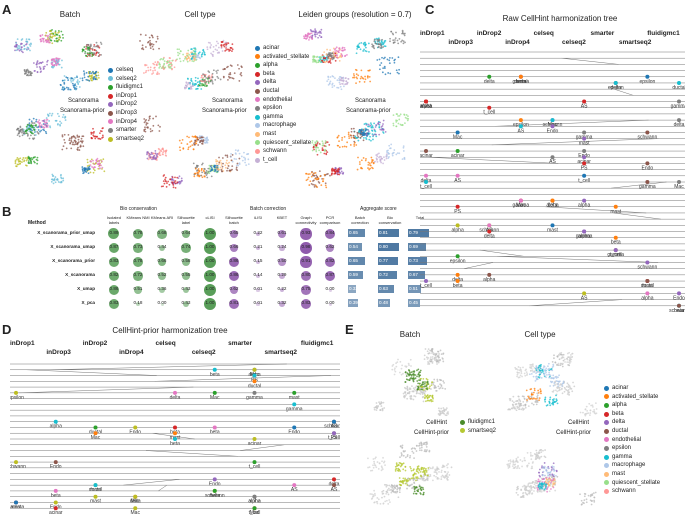 The image size is (685, 521). What do you see at coordinates (127, 121) in the screenshot?
I see `legend-label: inDrop4` at bounding box center [127, 121].